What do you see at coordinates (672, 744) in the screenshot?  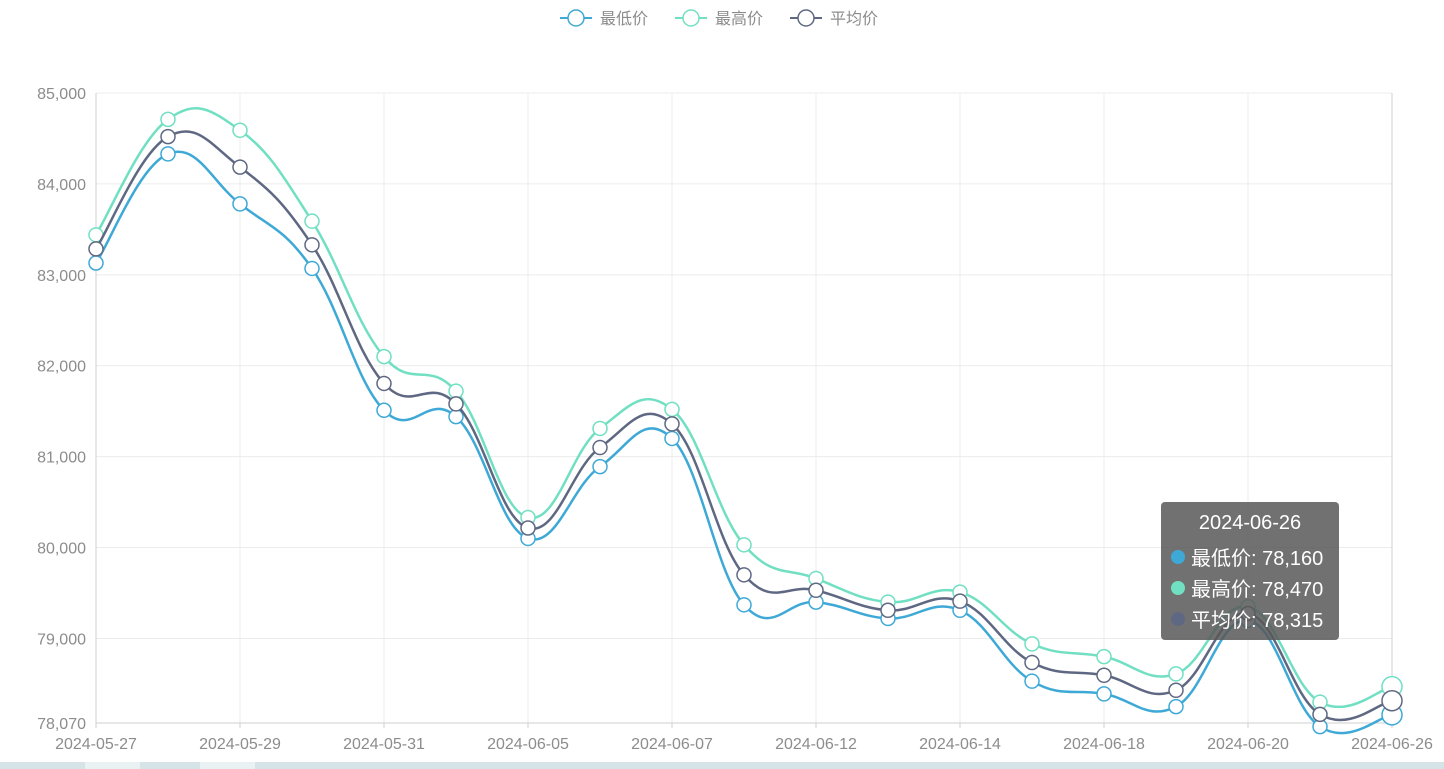 I see `x-tick-label: 2024-06-07` at bounding box center [672, 744].